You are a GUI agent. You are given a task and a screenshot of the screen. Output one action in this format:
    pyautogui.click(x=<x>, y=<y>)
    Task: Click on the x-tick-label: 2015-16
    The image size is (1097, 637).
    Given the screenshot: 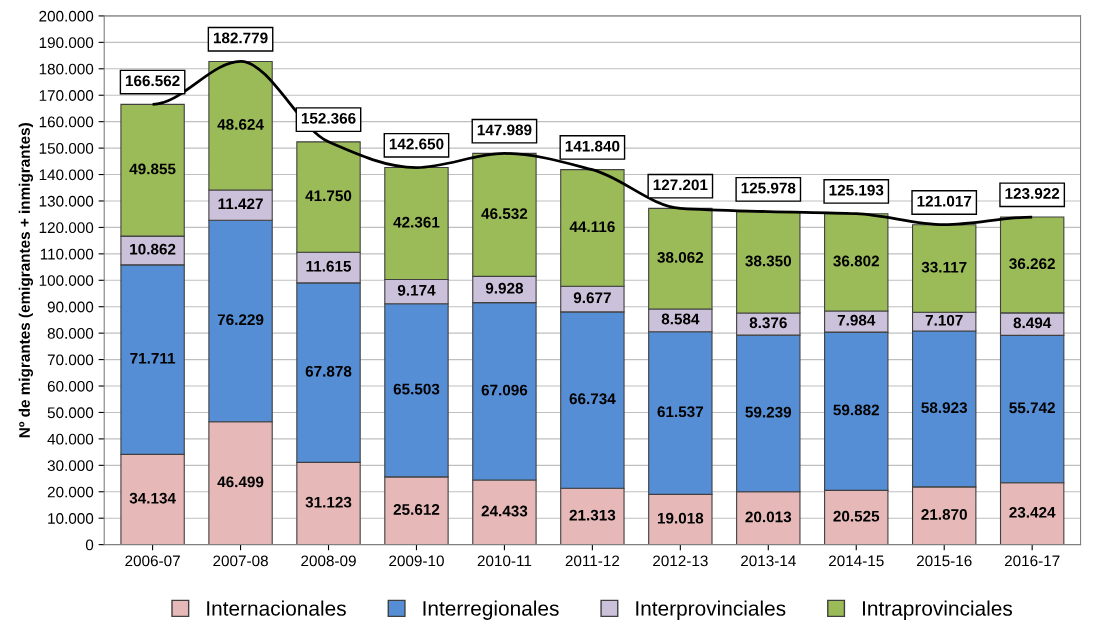 What is the action you would take?
    pyautogui.click(x=944, y=561)
    